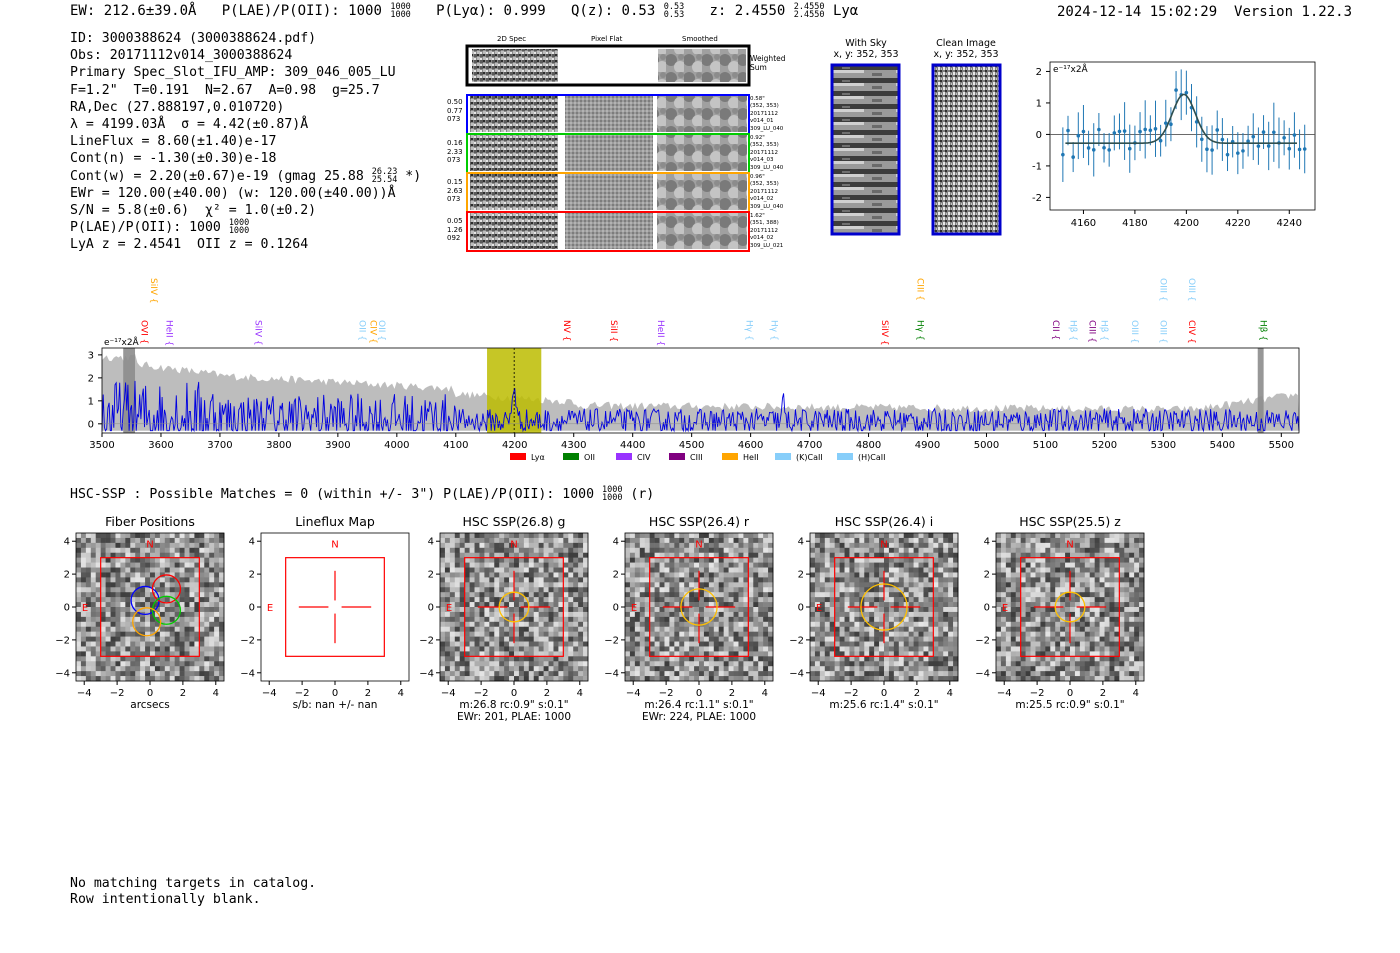 Image resolution: width=1400 pixels, height=953 pixels. I want to click on spectral-line-label: OIII {, so click(1134, 332).